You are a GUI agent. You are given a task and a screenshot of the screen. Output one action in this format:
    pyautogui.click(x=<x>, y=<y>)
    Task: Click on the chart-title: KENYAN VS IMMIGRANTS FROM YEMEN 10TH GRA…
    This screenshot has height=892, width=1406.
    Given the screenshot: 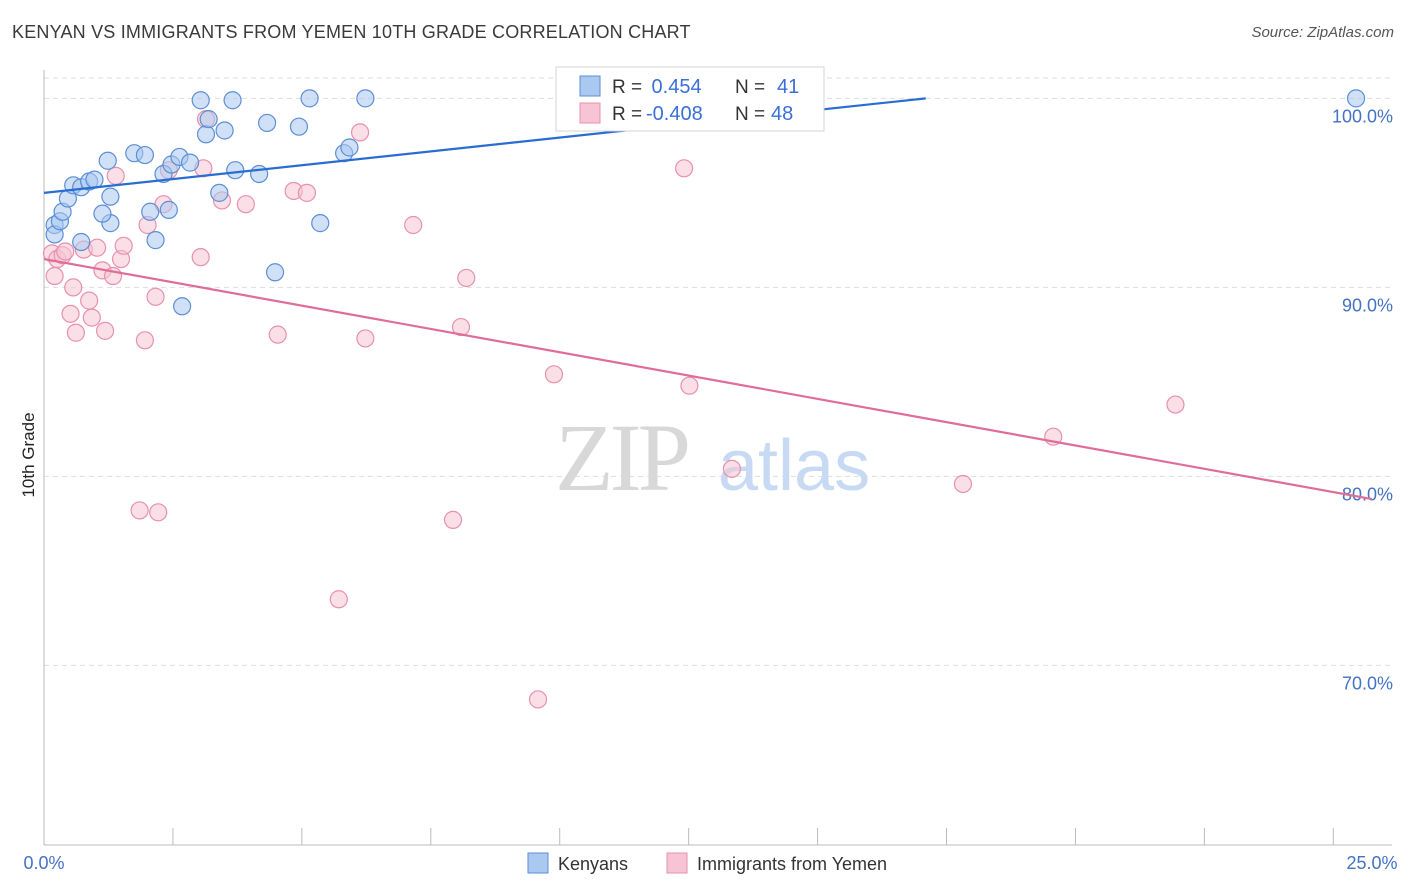 What is the action you would take?
    pyautogui.click(x=351, y=32)
    